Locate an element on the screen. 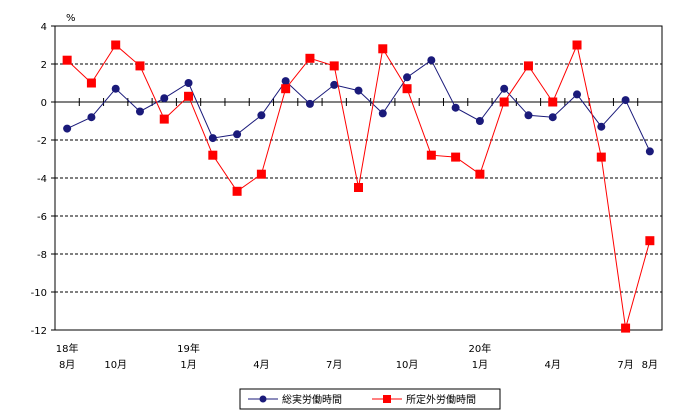 The height and width of the screenshot is (416, 676). x-tick-label-year: 19年 is located at coordinates (188, 348).